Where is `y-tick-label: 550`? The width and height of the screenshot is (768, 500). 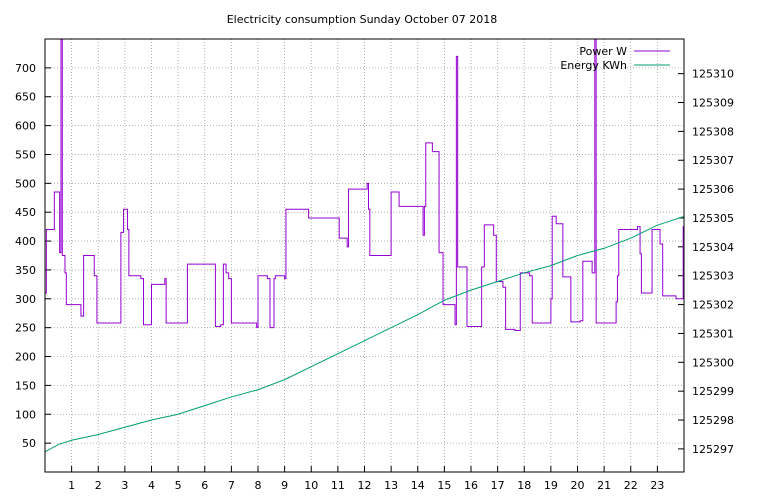 y-tick-label: 550 is located at coordinates (25, 154).